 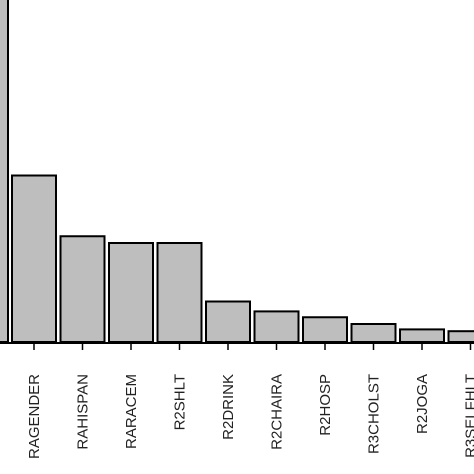 What do you see at coordinates (228, 407) in the screenshot?
I see `x-tick-label-r2drink: R2DRINK` at bounding box center [228, 407].